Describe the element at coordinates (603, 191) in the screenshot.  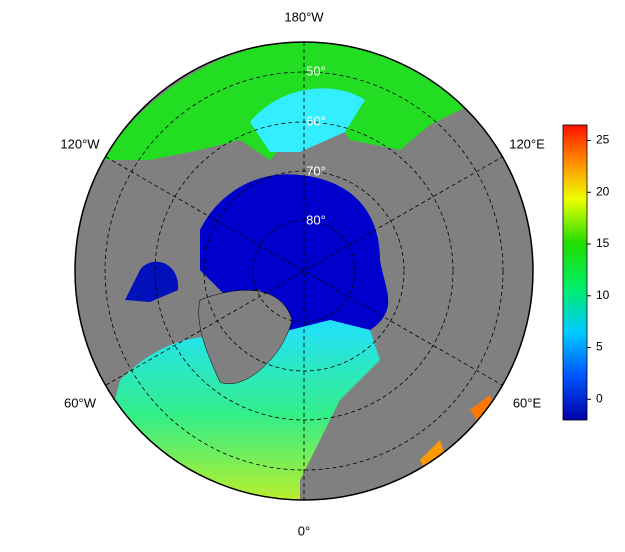
I see `colorbar-tick-label: 20` at that location.